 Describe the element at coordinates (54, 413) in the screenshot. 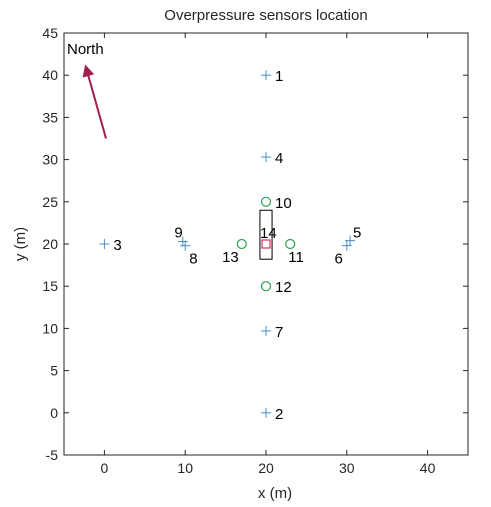

I see `y-tick-label: 0` at that location.